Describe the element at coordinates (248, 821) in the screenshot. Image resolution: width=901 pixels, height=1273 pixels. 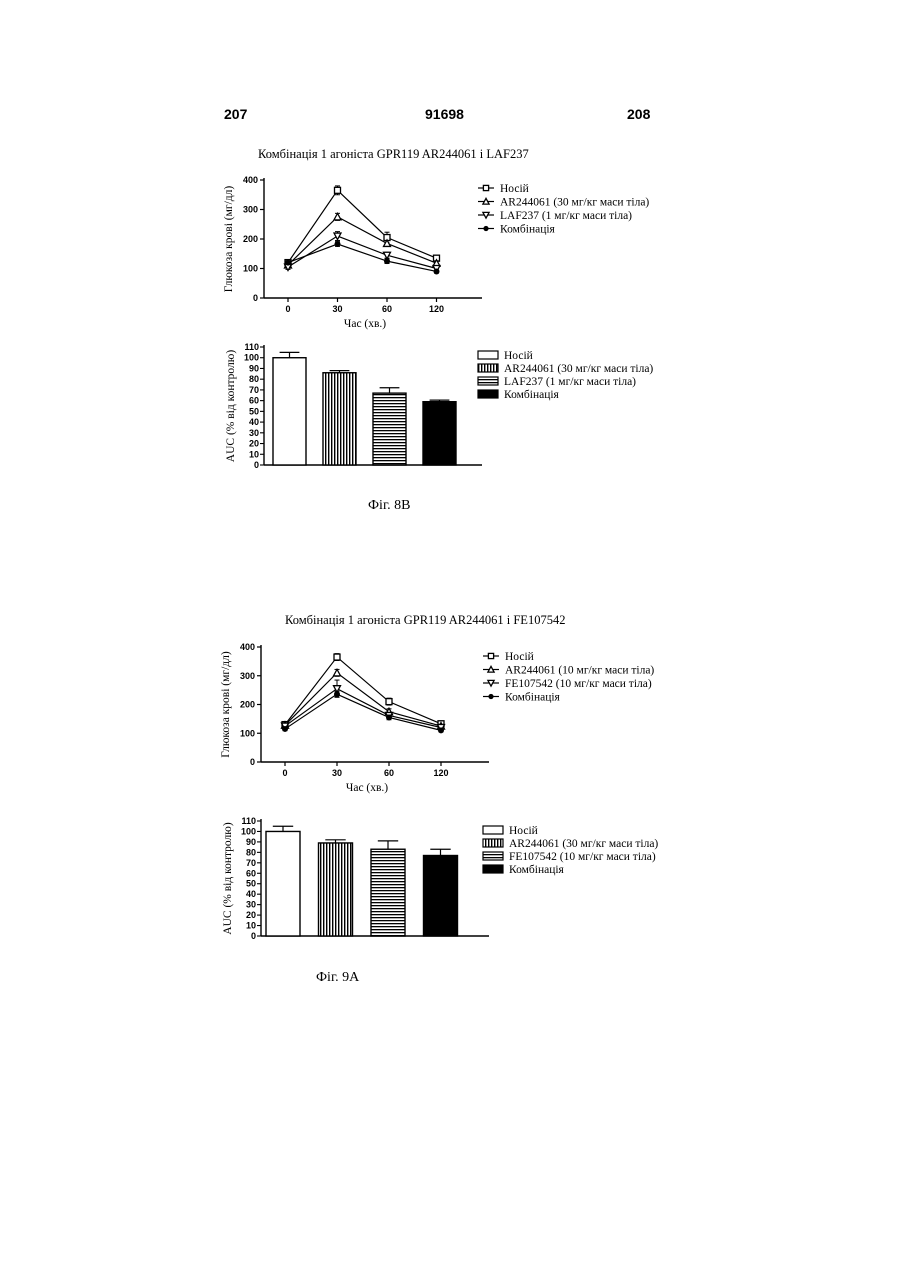
I see `y-tick-label: 110` at that location.